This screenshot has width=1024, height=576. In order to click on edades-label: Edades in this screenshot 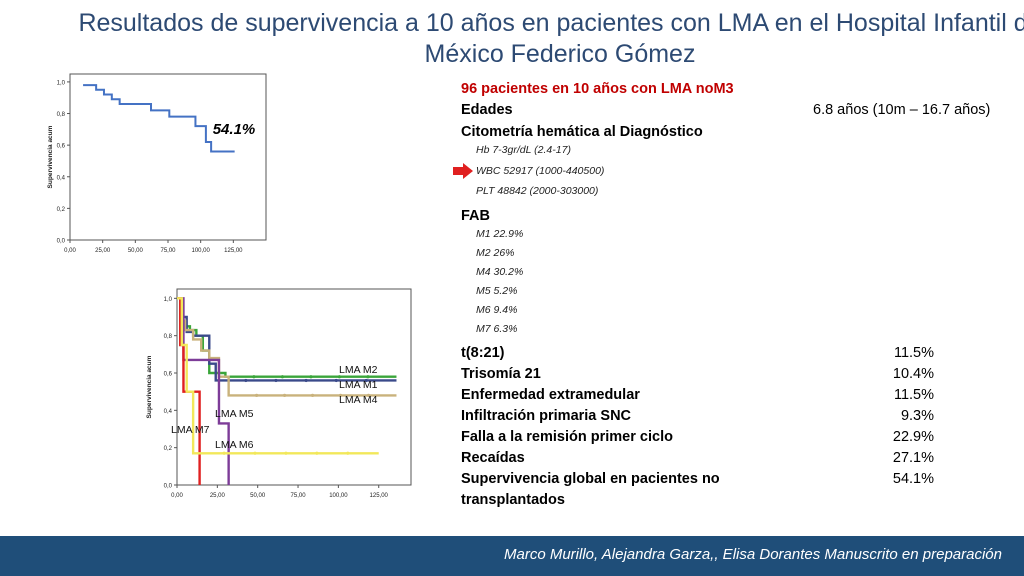, I will do `click(487, 110)`.